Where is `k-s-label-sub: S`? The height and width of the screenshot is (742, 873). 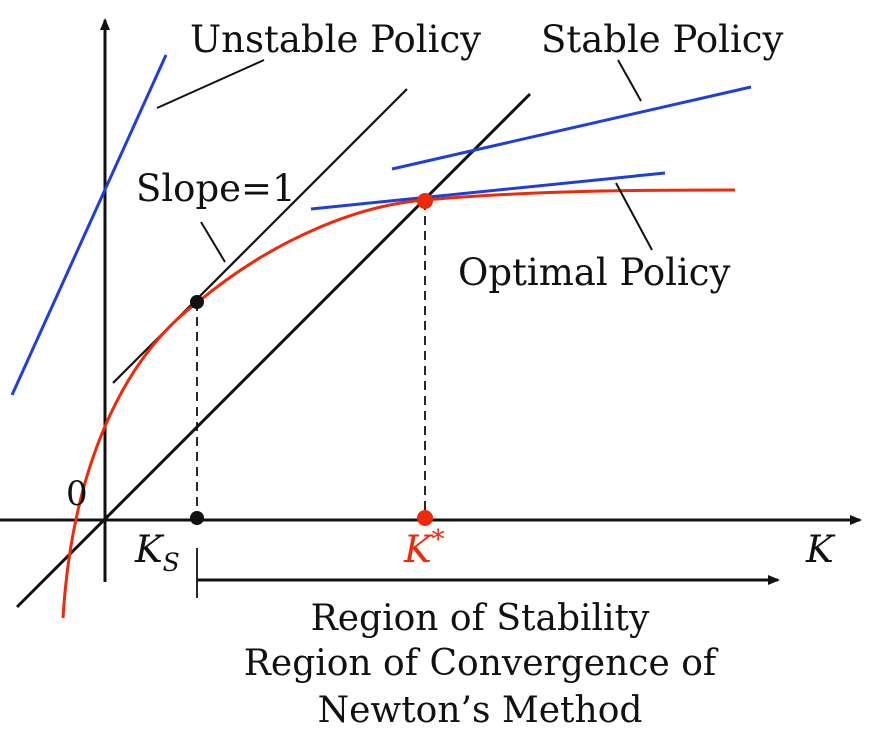
k-s-label-sub: S is located at coordinates (171, 562).